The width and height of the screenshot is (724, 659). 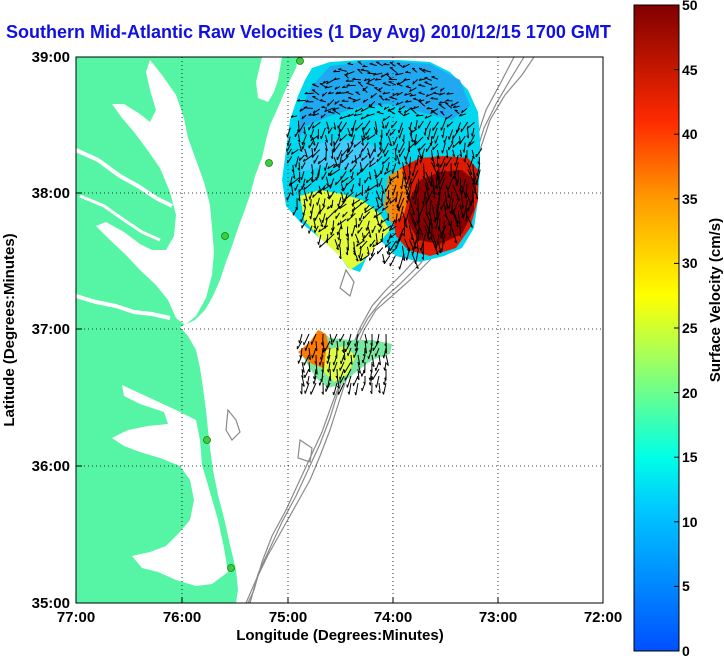 What do you see at coordinates (345, 230) in the screenshot?
I see `velocity-field-north-yellow` at bounding box center [345, 230].